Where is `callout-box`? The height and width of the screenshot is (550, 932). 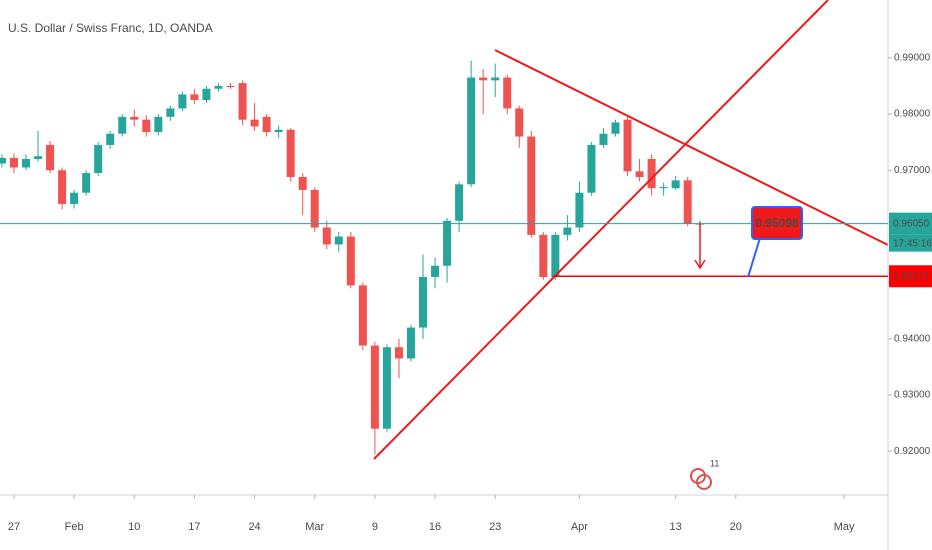
callout-box is located at coordinates (777, 223).